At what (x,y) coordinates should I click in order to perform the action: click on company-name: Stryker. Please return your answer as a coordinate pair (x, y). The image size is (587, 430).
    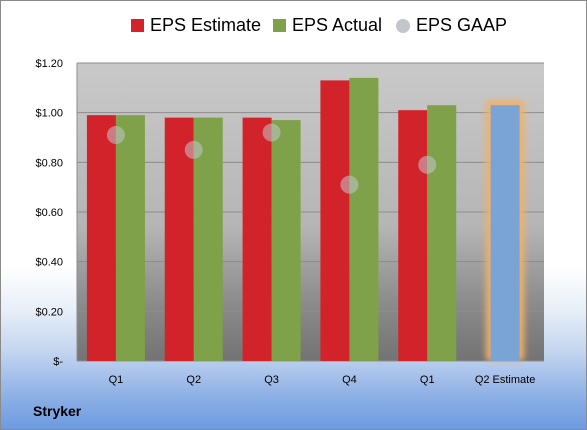
    Looking at the image, I should click on (57, 411).